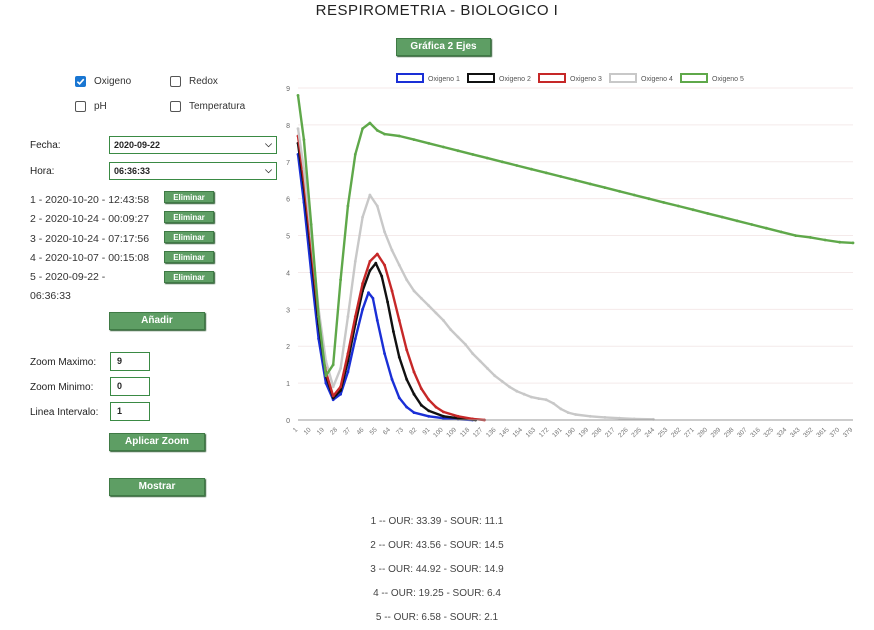 Image resolution: width=874 pixels, height=630 pixels. I want to click on show-button: Mostrar, so click(157, 487).